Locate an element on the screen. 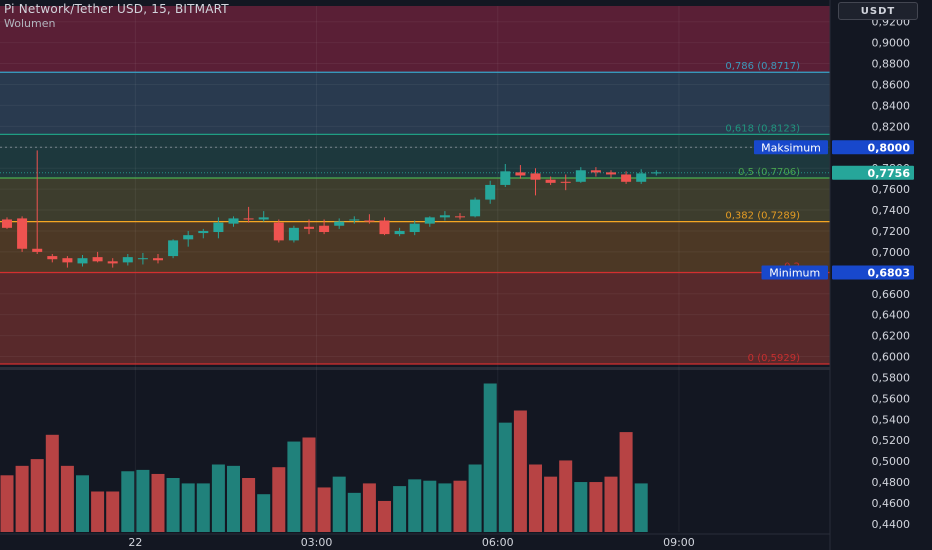 The image size is (932, 550). fib-label: 0,5 (0,7706) is located at coordinates (769, 172).